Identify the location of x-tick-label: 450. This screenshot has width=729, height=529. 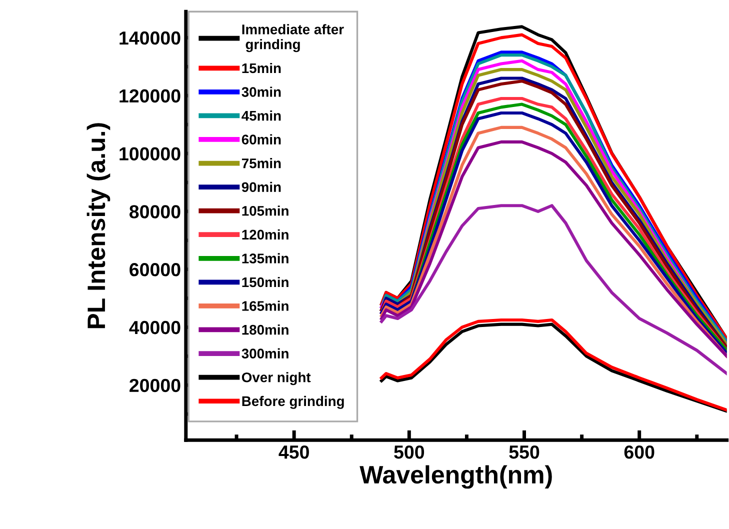
(293, 452).